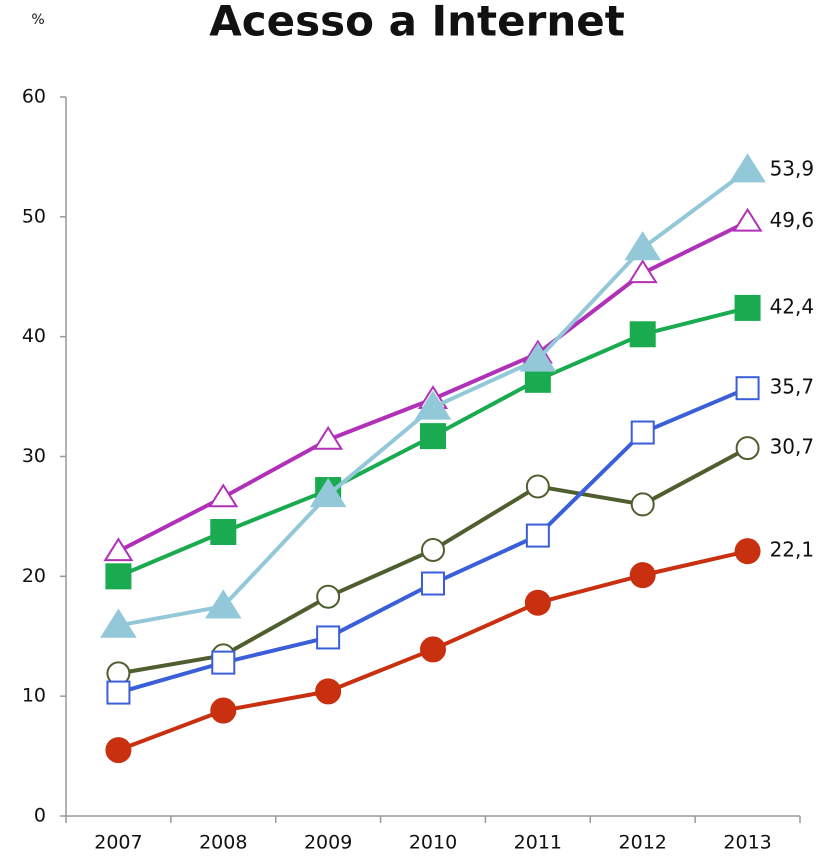 Image resolution: width=831 pixels, height=858 pixels. Describe the element at coordinates (40, 816) in the screenshot. I see `y-tick-label: 0` at that location.